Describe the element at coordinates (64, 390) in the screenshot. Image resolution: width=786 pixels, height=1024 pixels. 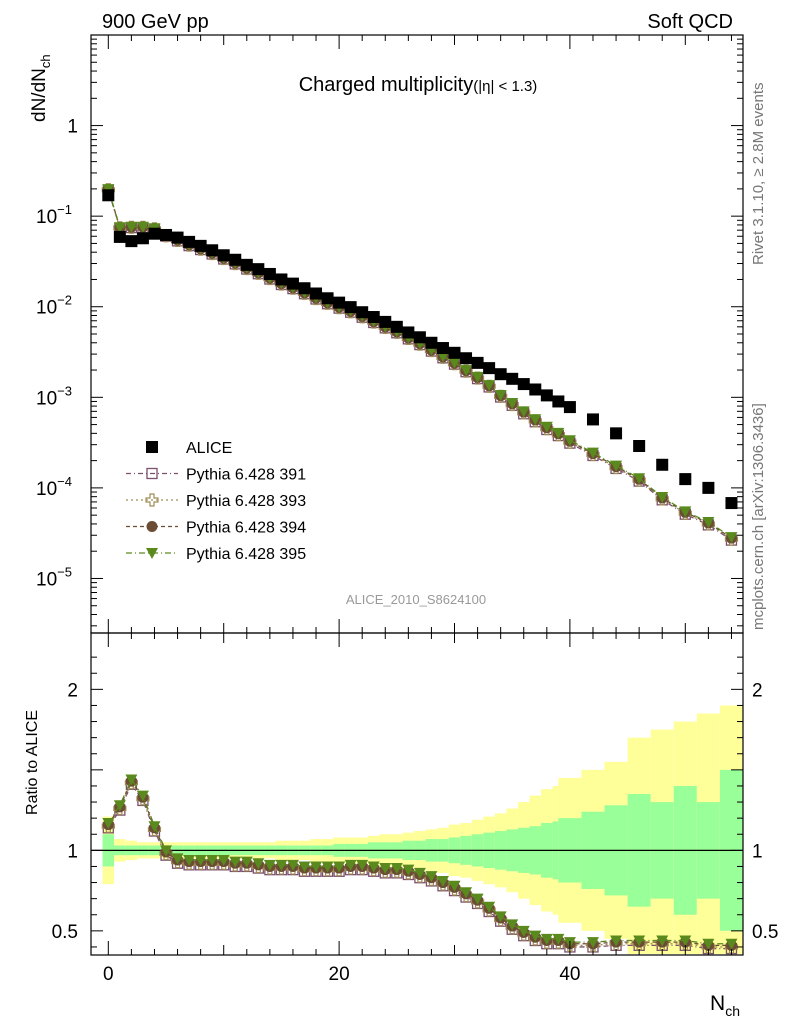
I see `main-ytick-exp: −3` at that location.